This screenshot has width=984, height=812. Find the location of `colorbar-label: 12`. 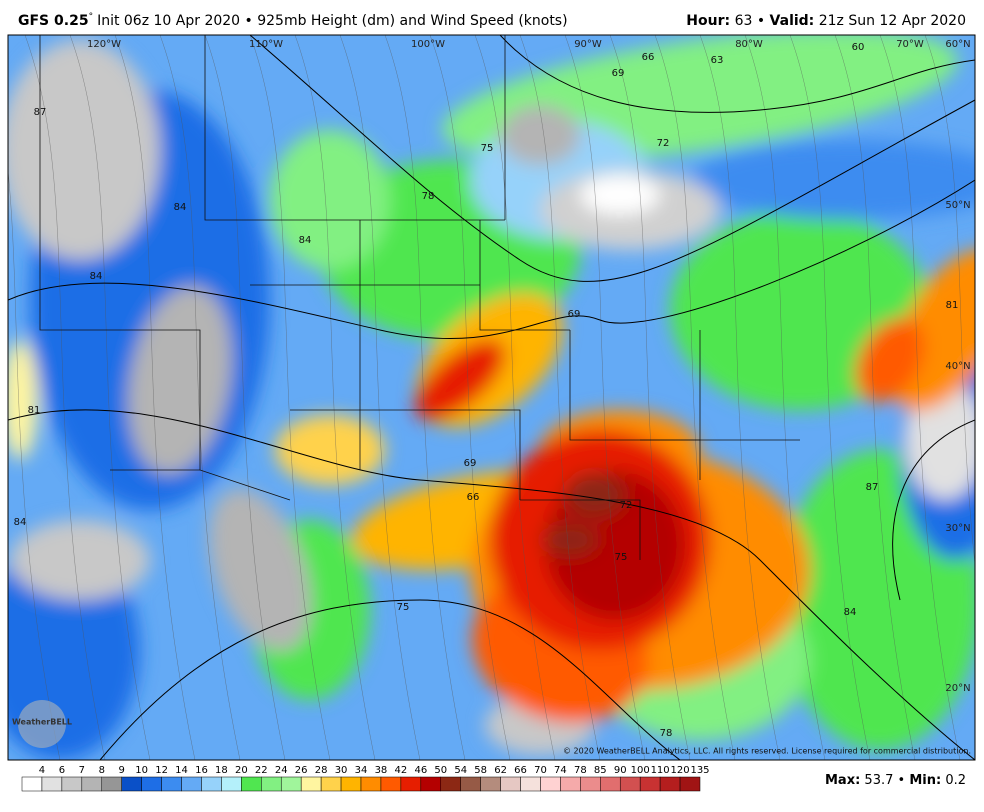

colorbar-label: 12 is located at coordinates (161, 770).